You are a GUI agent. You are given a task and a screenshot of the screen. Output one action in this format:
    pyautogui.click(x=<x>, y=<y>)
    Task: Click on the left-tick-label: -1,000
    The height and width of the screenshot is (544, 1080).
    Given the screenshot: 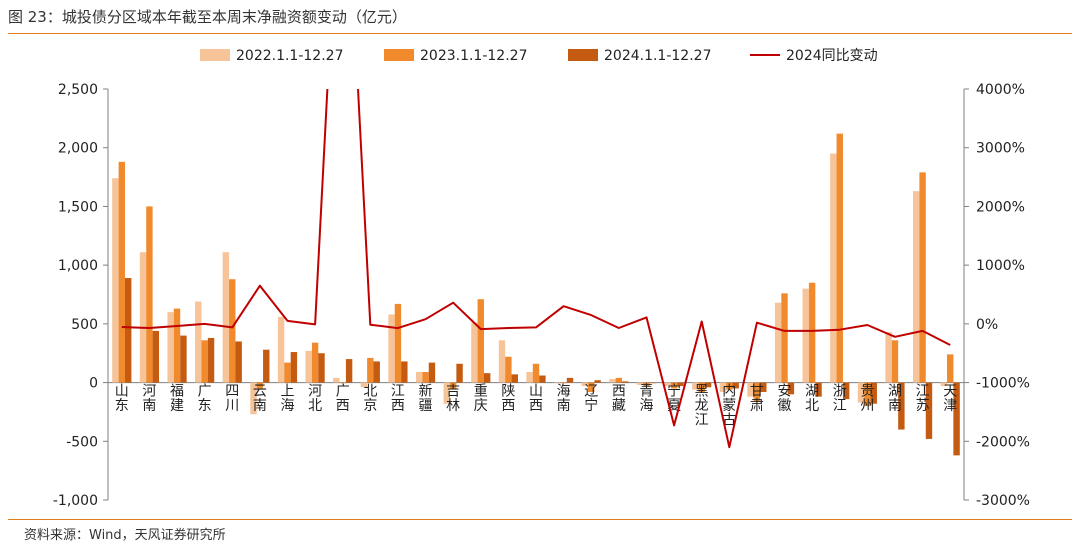 What is the action you would take?
    pyautogui.click(x=75, y=501)
    